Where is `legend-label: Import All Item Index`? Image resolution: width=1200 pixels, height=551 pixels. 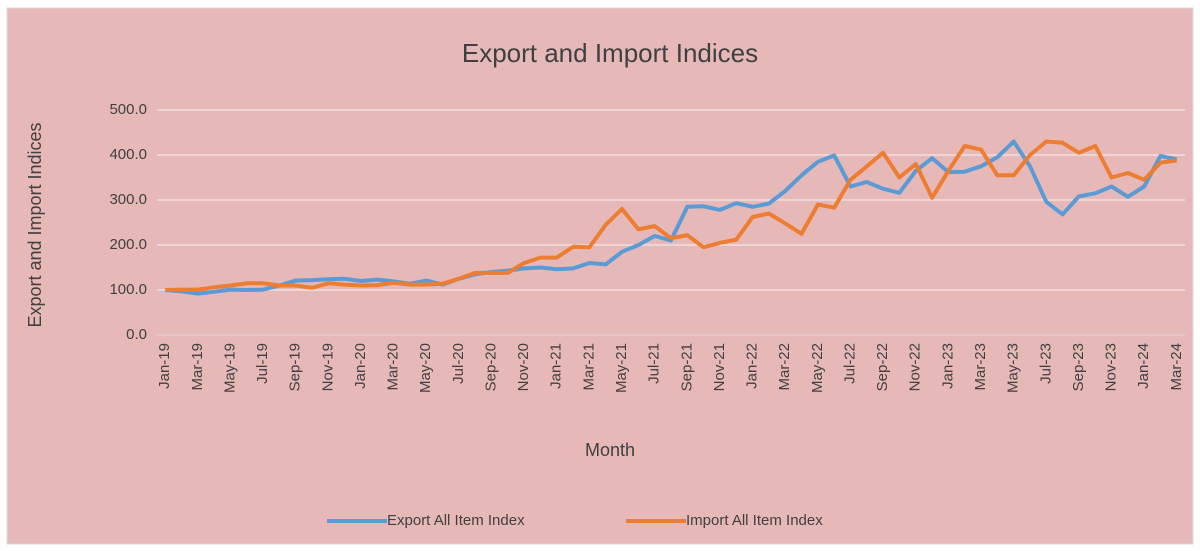
legend-label: Import All Item Index is located at coordinates (754, 520).